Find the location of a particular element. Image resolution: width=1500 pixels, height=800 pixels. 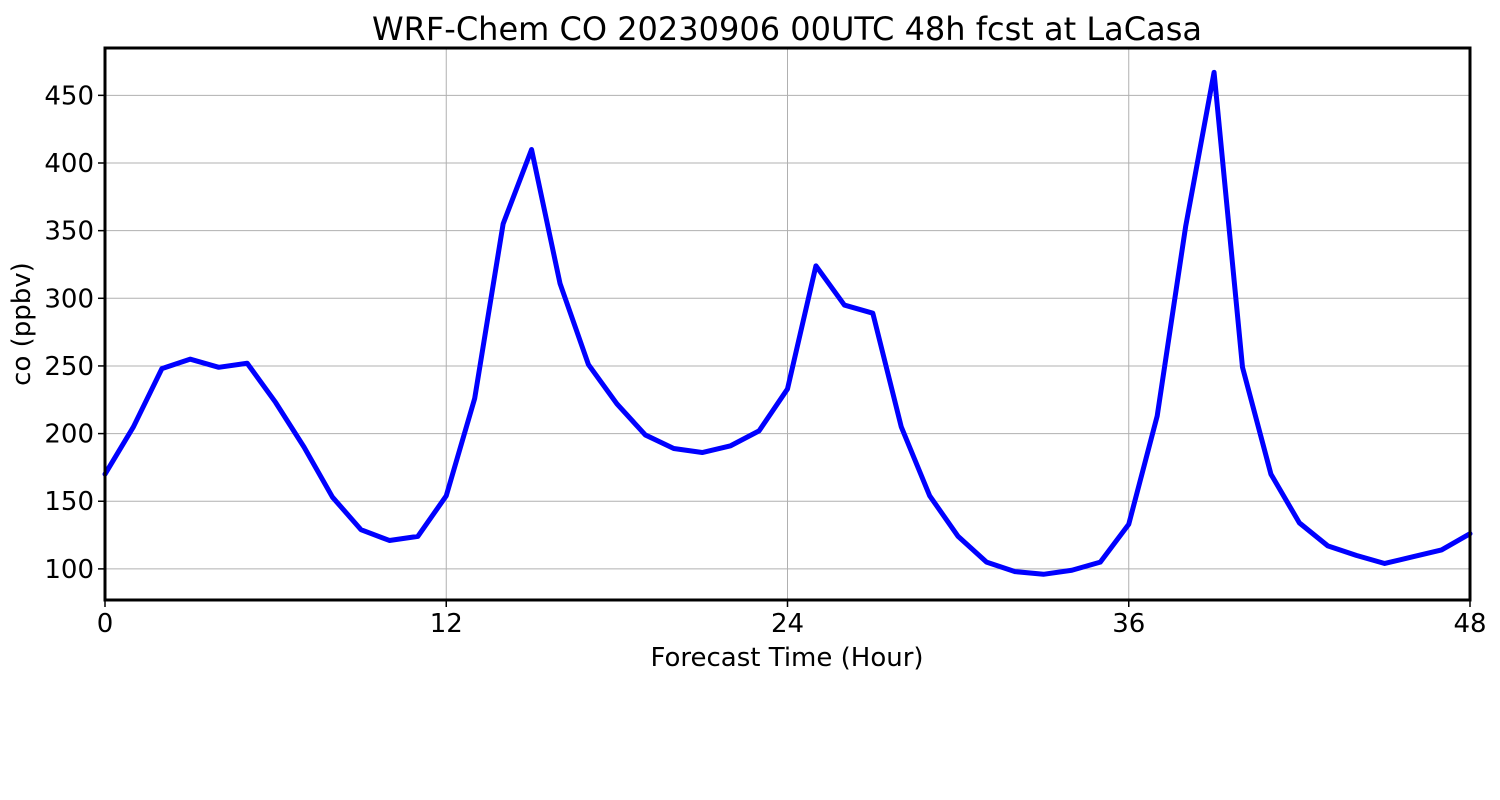

x-tick-label: 0 is located at coordinates (105, 624).